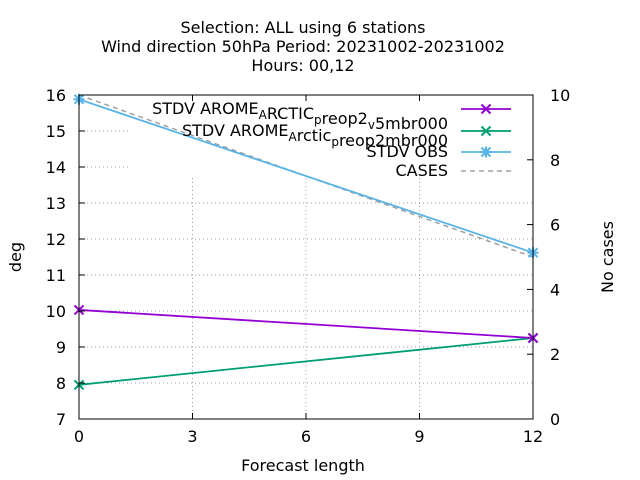 The height and width of the screenshot is (480, 640). What do you see at coordinates (56, 203) in the screenshot?
I see `y-tick-label: 13` at bounding box center [56, 203].